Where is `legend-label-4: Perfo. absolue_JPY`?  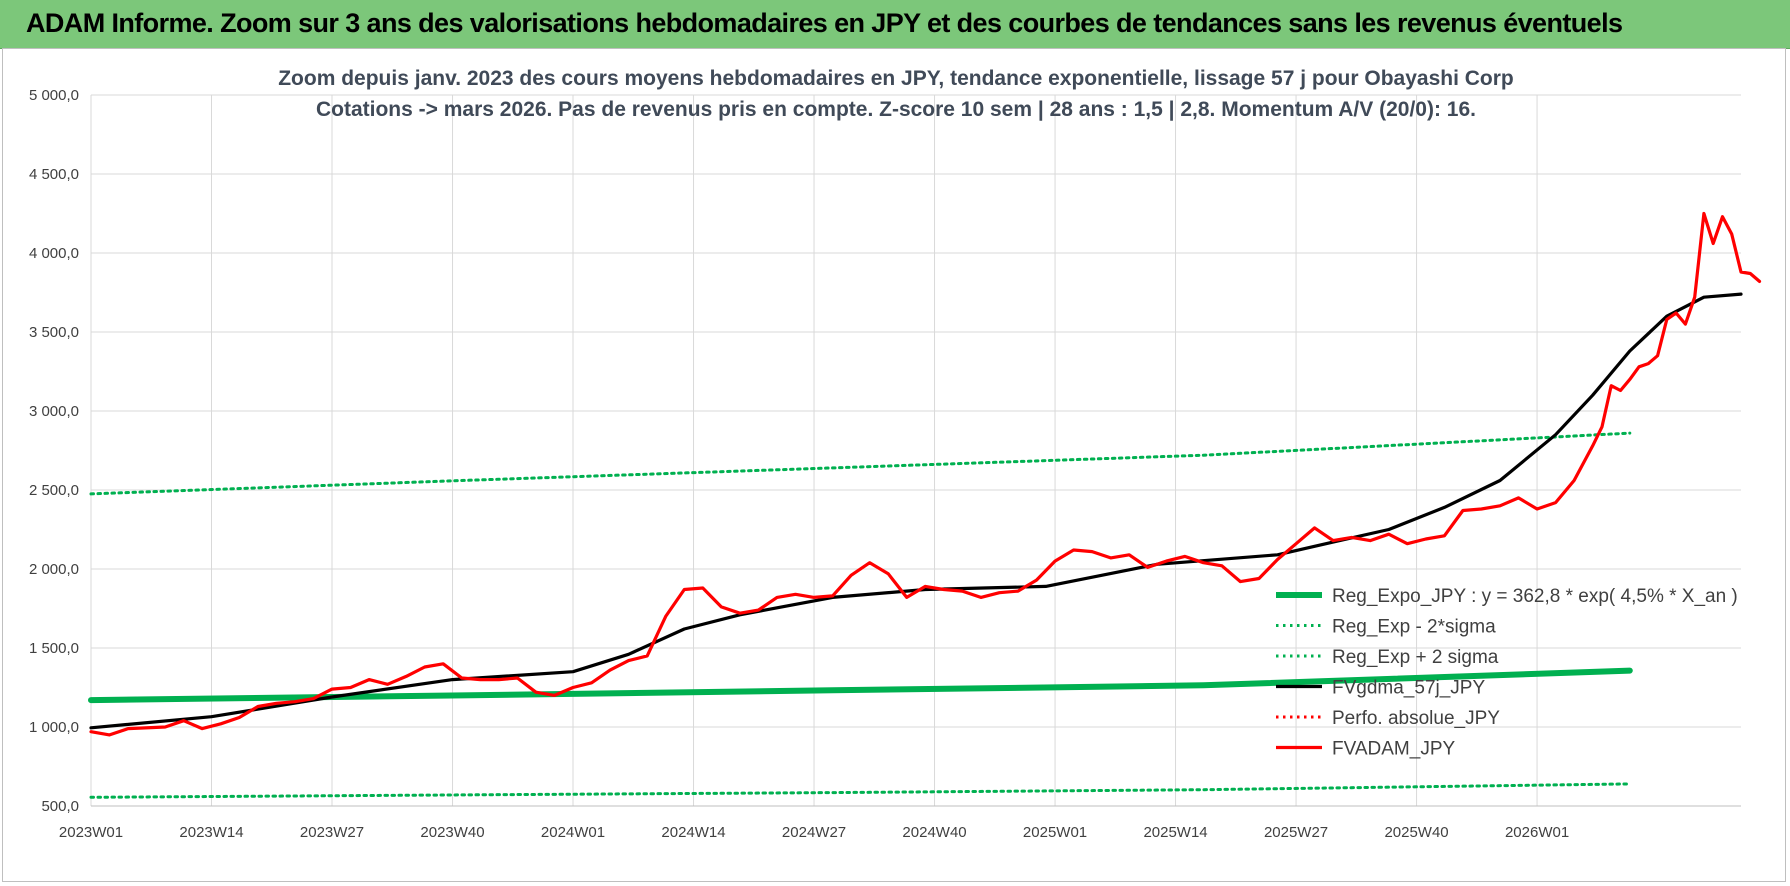
legend-label-4: Perfo. absolue_JPY is located at coordinates (1416, 718).